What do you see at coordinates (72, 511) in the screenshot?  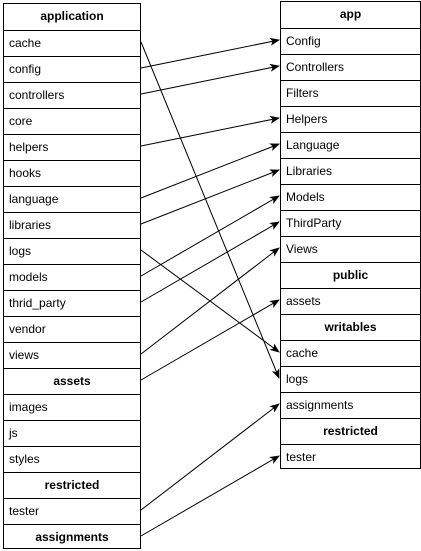 I see `left-item-tester: tester` at bounding box center [72, 511].